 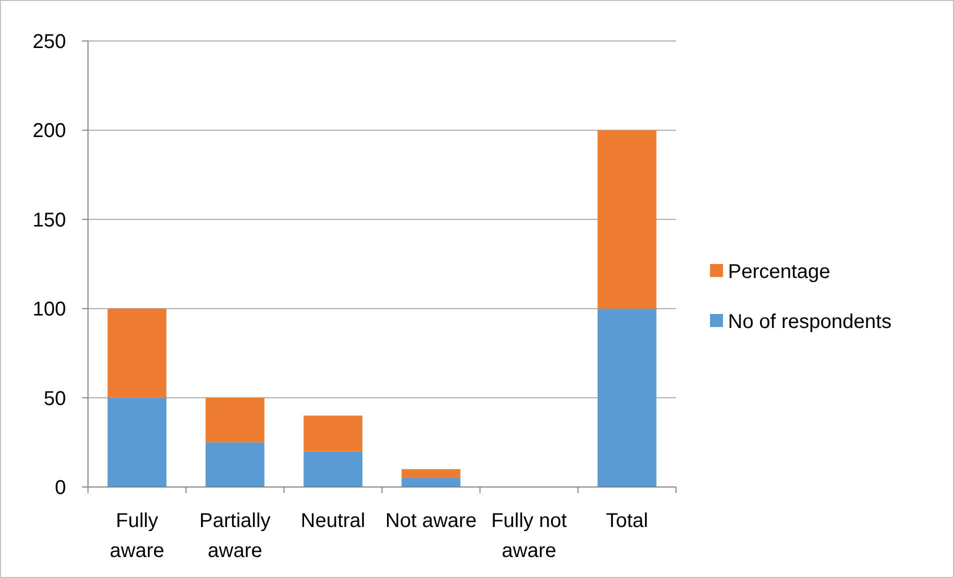 What do you see at coordinates (60, 488) in the screenshot?
I see `y-tick-label: 0` at bounding box center [60, 488].